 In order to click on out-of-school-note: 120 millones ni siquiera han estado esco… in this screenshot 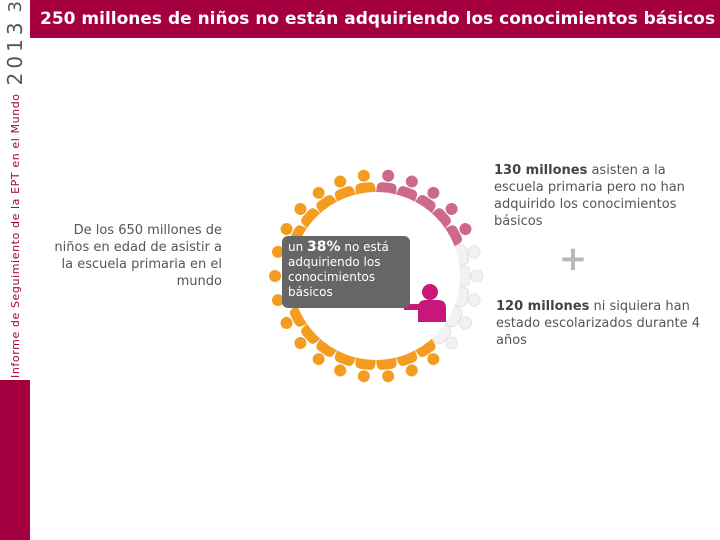, I will do `click(604, 323)`.